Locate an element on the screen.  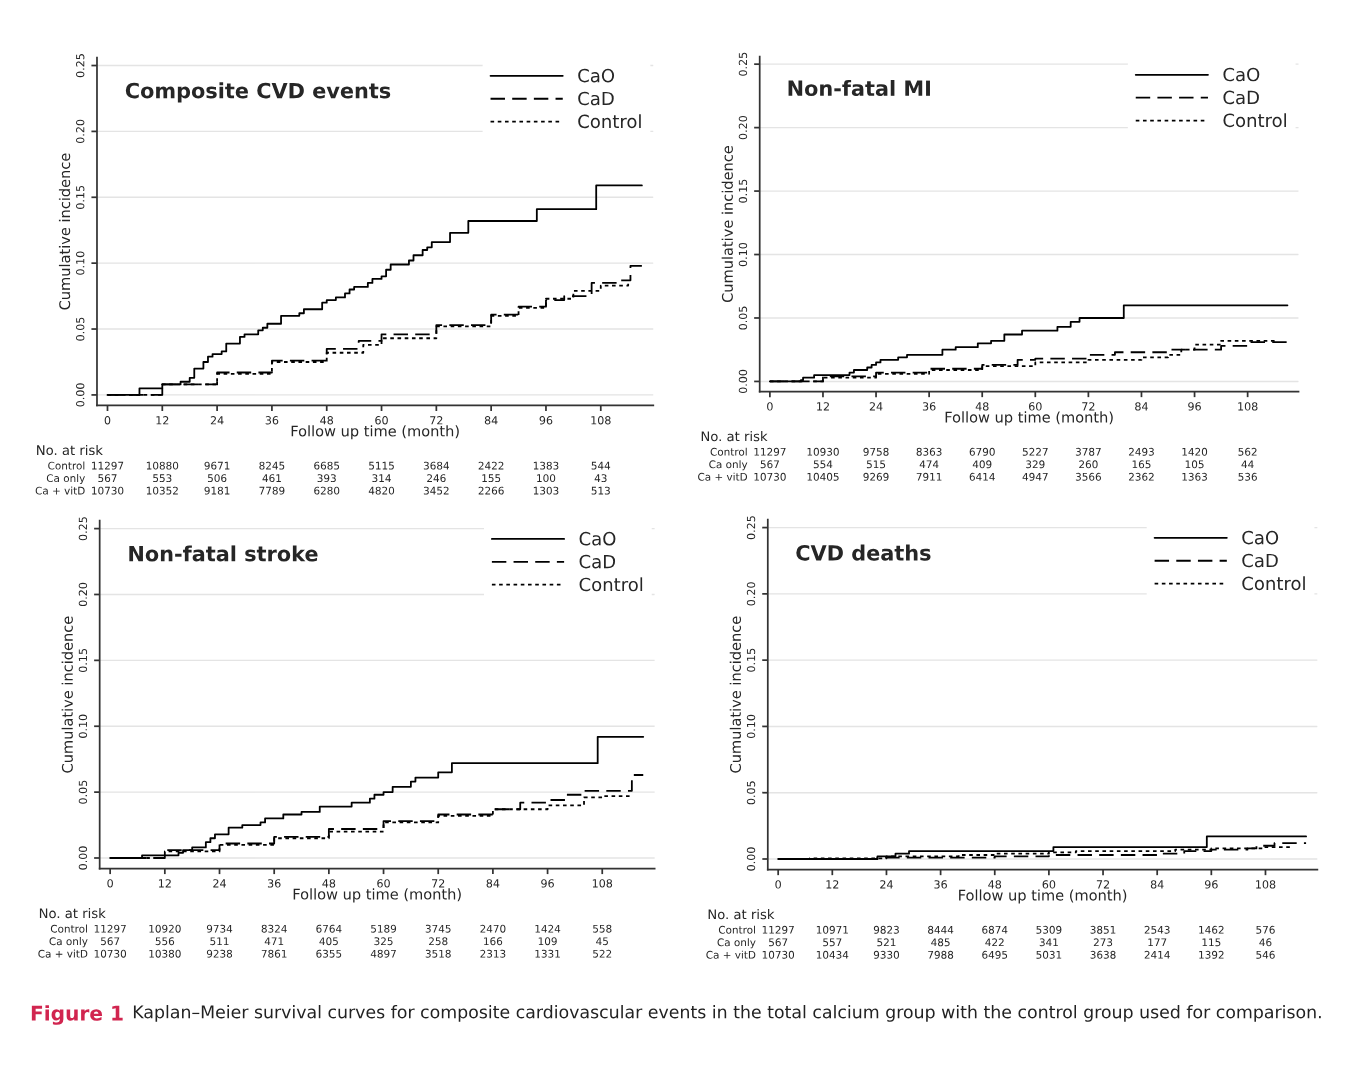
text: 325 is located at coordinates (383, 941).